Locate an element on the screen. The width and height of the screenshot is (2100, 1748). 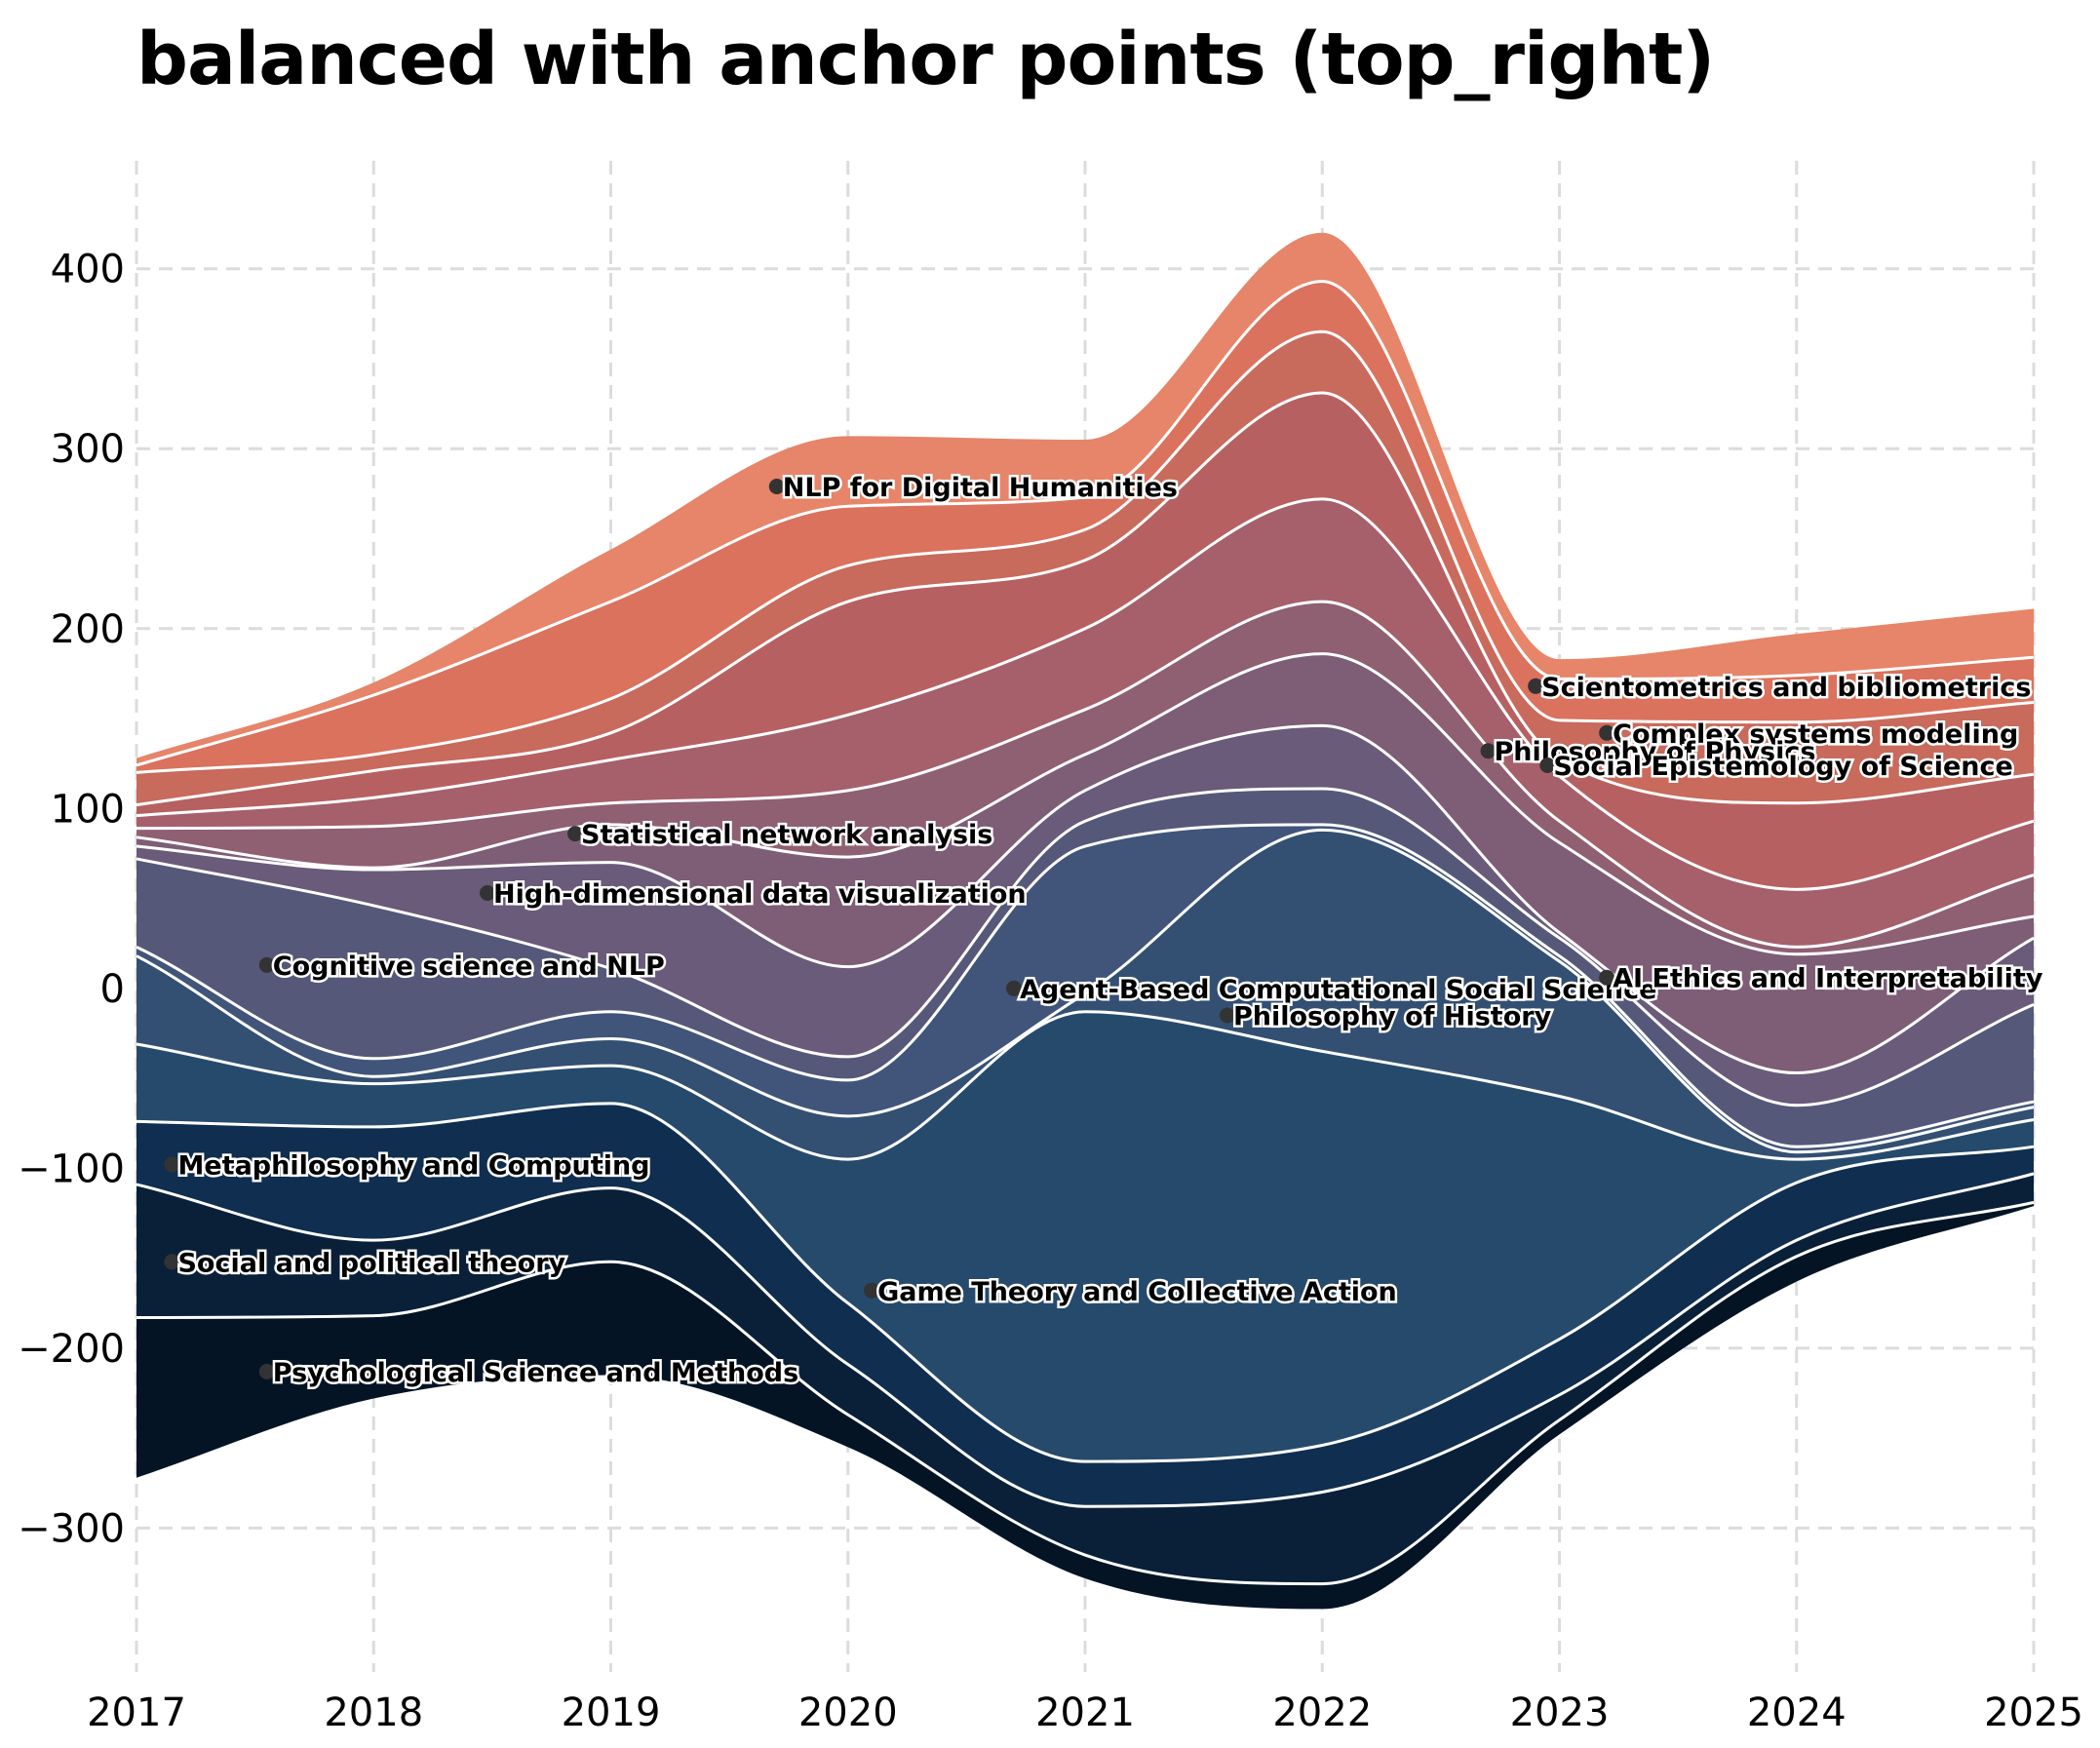
stream-boundary is located at coordinates (1086, 1085).